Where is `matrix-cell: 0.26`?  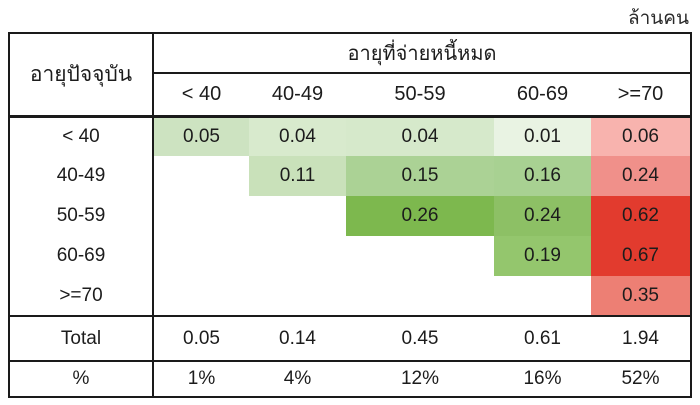
matrix-cell: 0.26 is located at coordinates (420, 216).